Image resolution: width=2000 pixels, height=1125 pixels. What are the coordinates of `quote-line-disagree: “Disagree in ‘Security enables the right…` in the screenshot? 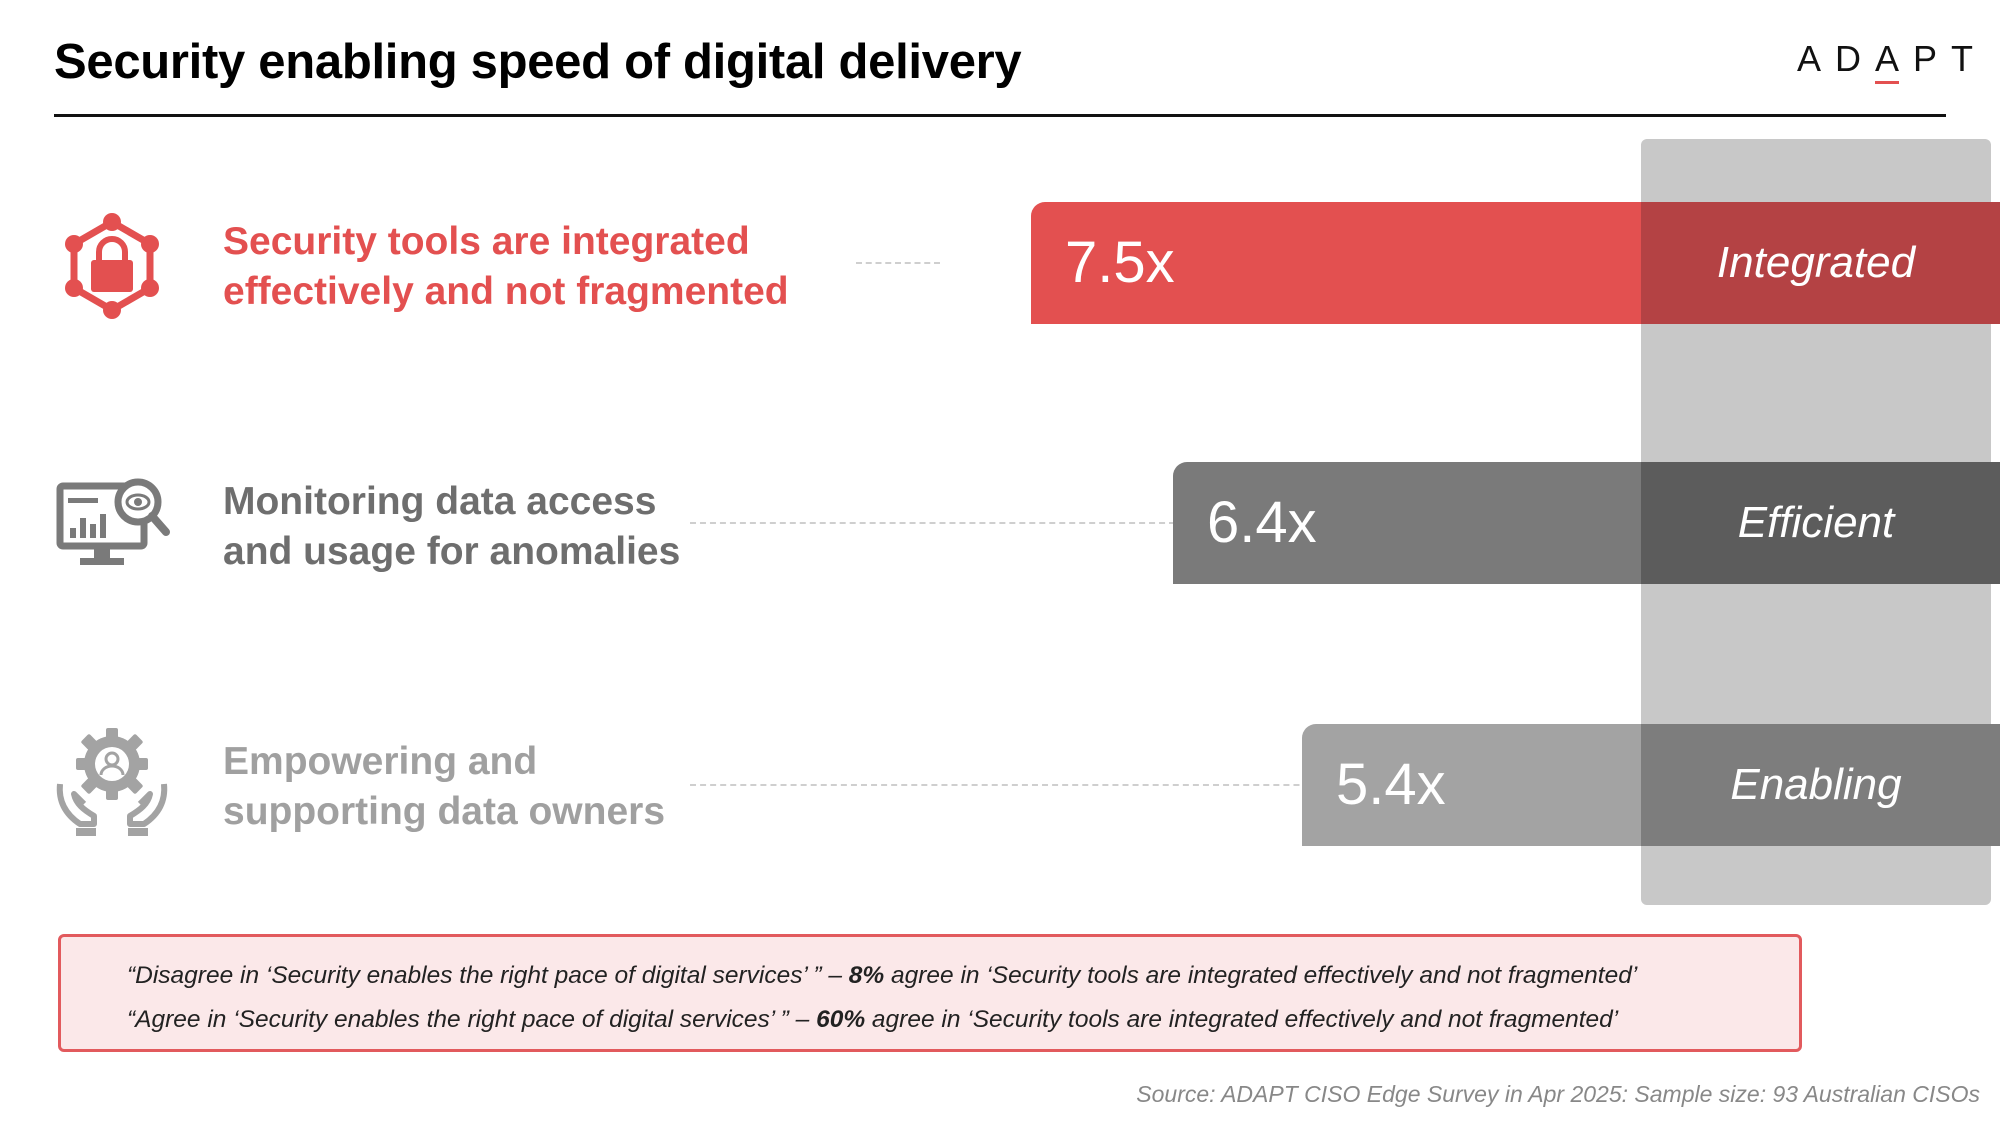 It's located at (882, 976).